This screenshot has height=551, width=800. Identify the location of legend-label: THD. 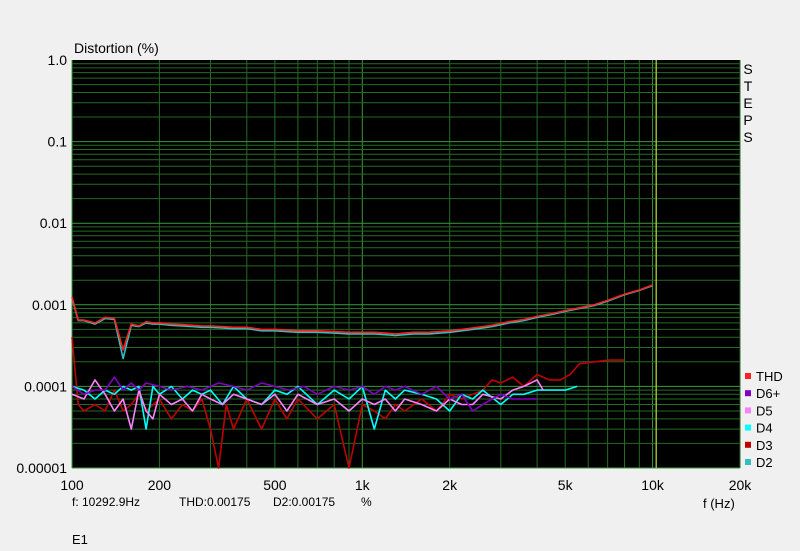
(769, 376).